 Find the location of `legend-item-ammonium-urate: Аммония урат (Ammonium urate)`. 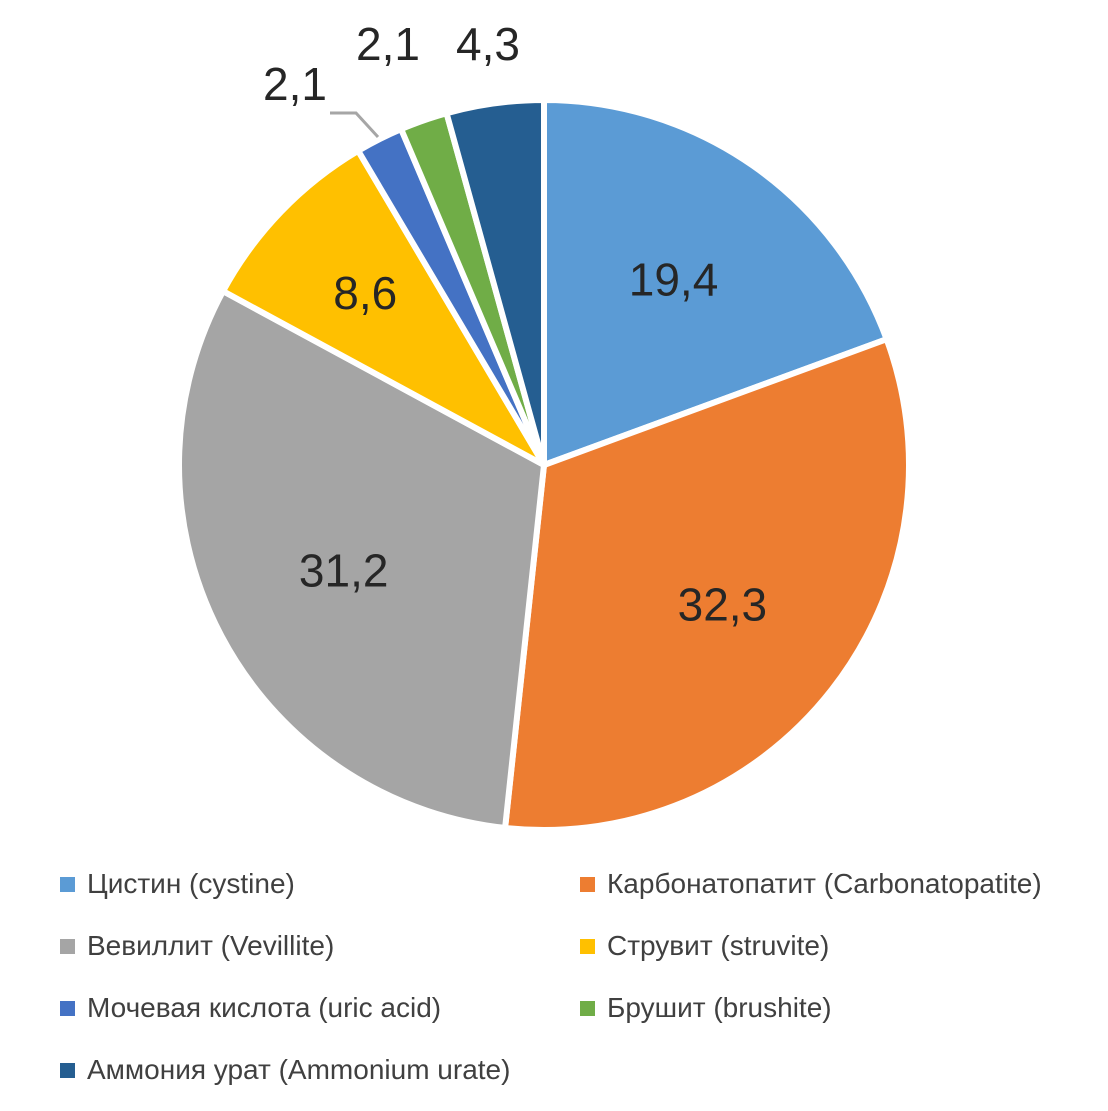

legend-item-ammonium-urate: Аммония урат (Ammonium urate) is located at coordinates (285, 1070).